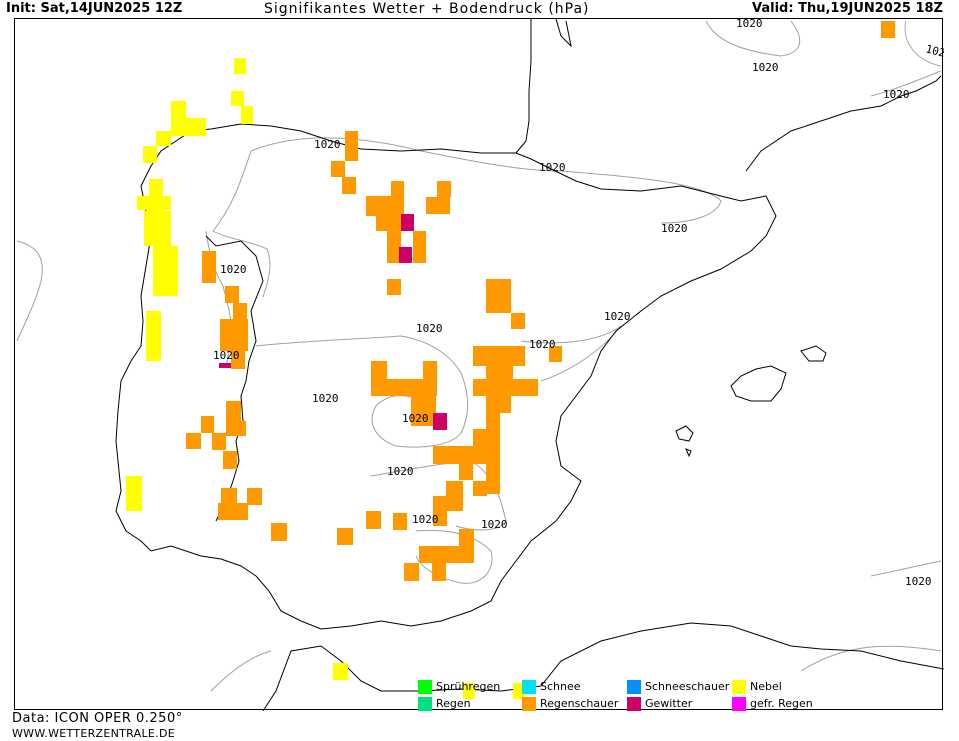 The width and height of the screenshot is (959, 741). What do you see at coordinates (813, 353) in the screenshot?
I see `menorca` at bounding box center [813, 353].